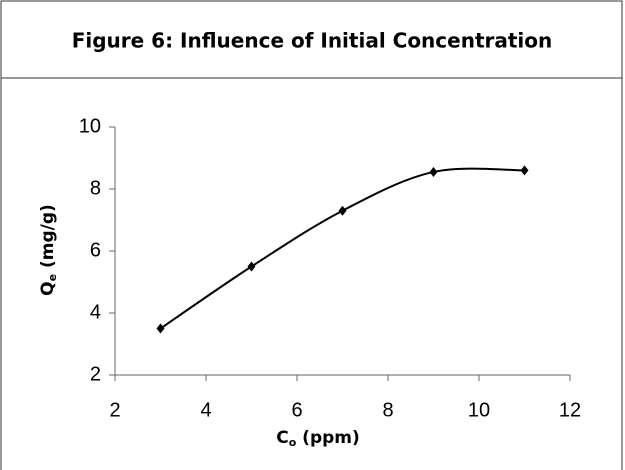  Describe the element at coordinates (95, 374) in the screenshot. I see `y-tick-label: 2` at that location.